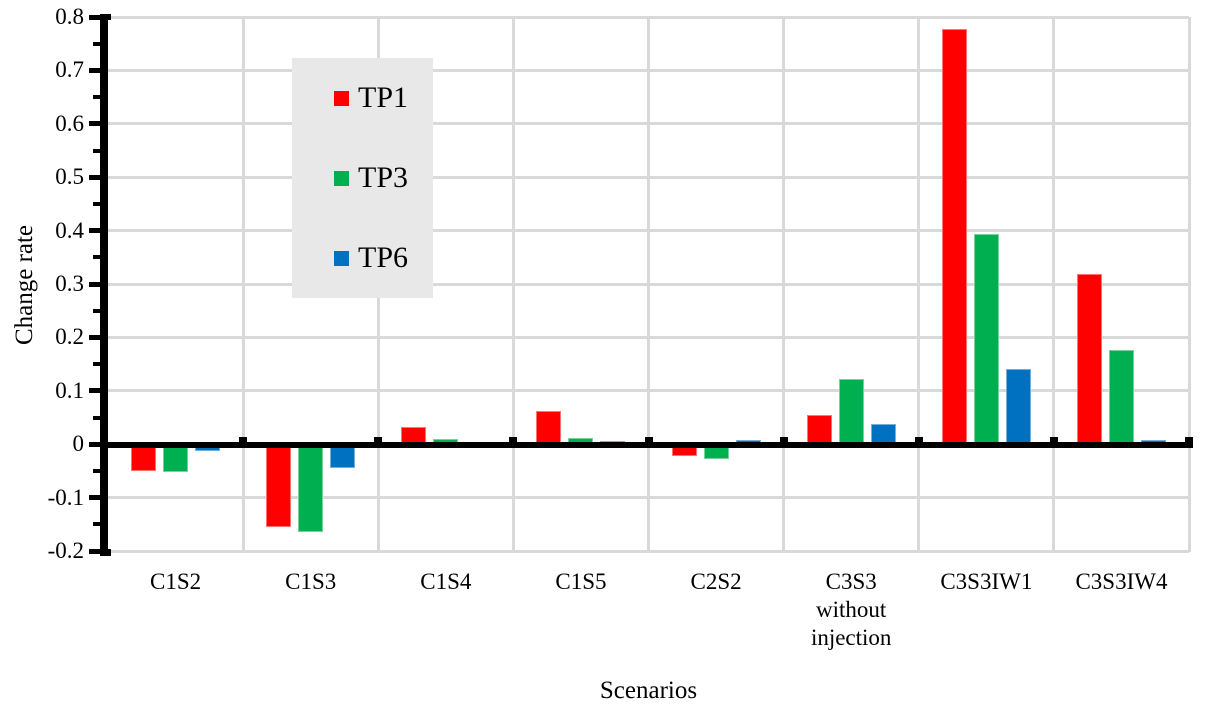  What do you see at coordinates (105, 552) in the screenshot?
I see `y-axis-cap-bottom` at bounding box center [105, 552].